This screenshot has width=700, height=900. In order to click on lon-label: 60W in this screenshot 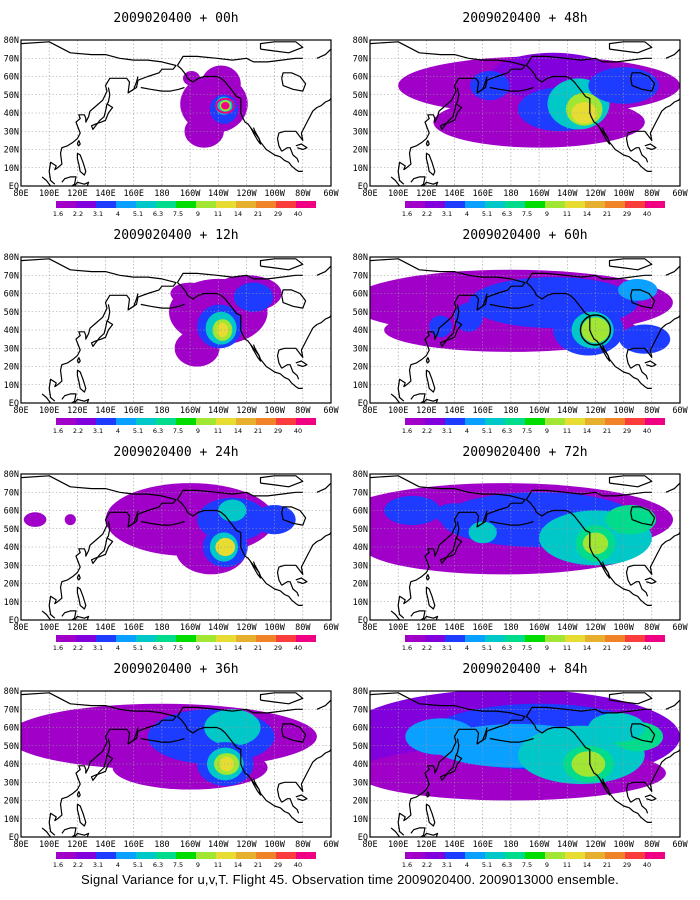, I will do `click(331, 411)`.